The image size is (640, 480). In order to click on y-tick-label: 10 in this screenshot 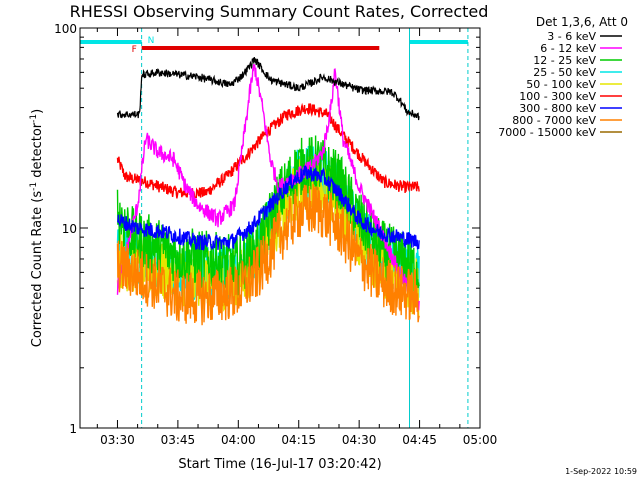, I will do `click(69, 229)`.